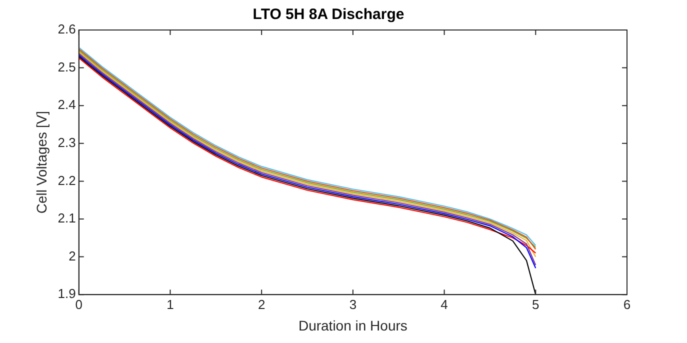  Describe the element at coordinates (536, 304) in the screenshot. I see `x-tick-label: 5` at that location.